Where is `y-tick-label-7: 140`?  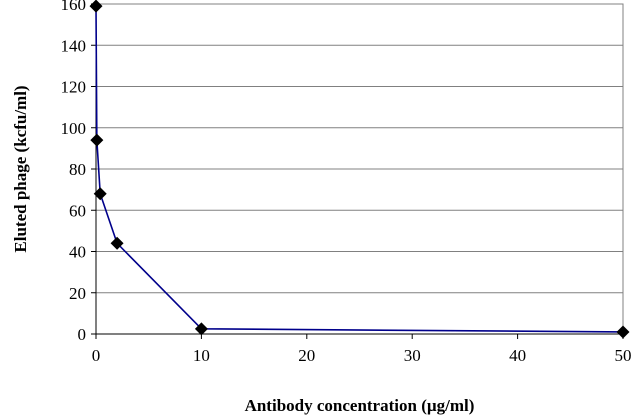 y-tick-label-7: 140 is located at coordinates (74, 45).